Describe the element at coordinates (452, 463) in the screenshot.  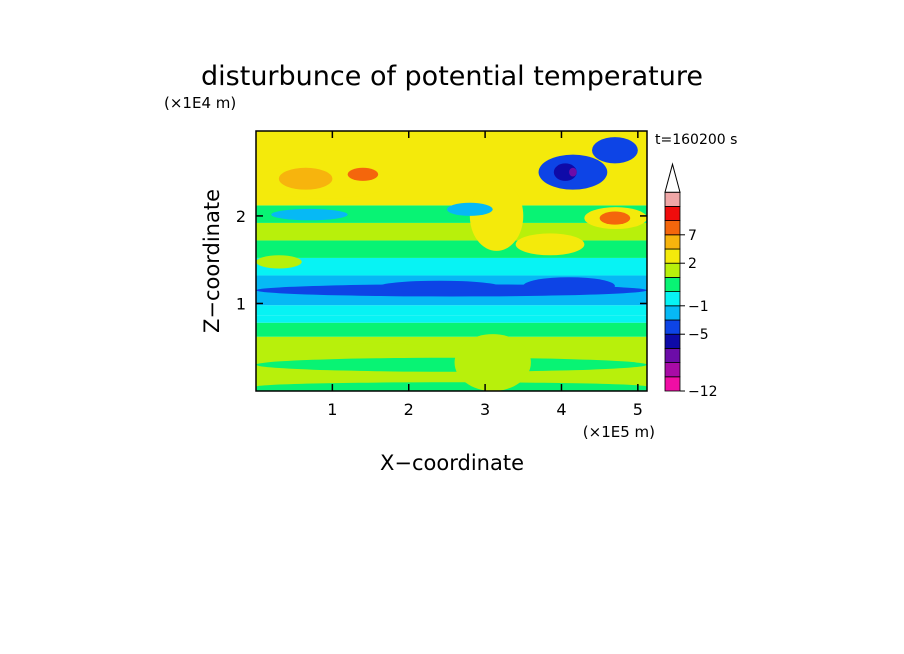
I see `x-axis-label: X−coordinate` at that location.